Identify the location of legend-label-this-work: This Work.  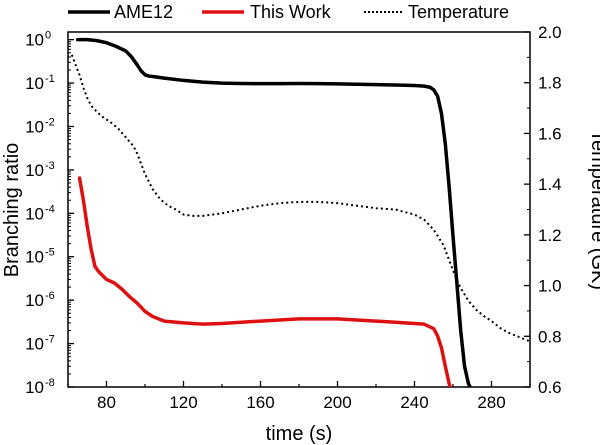
(291, 12).